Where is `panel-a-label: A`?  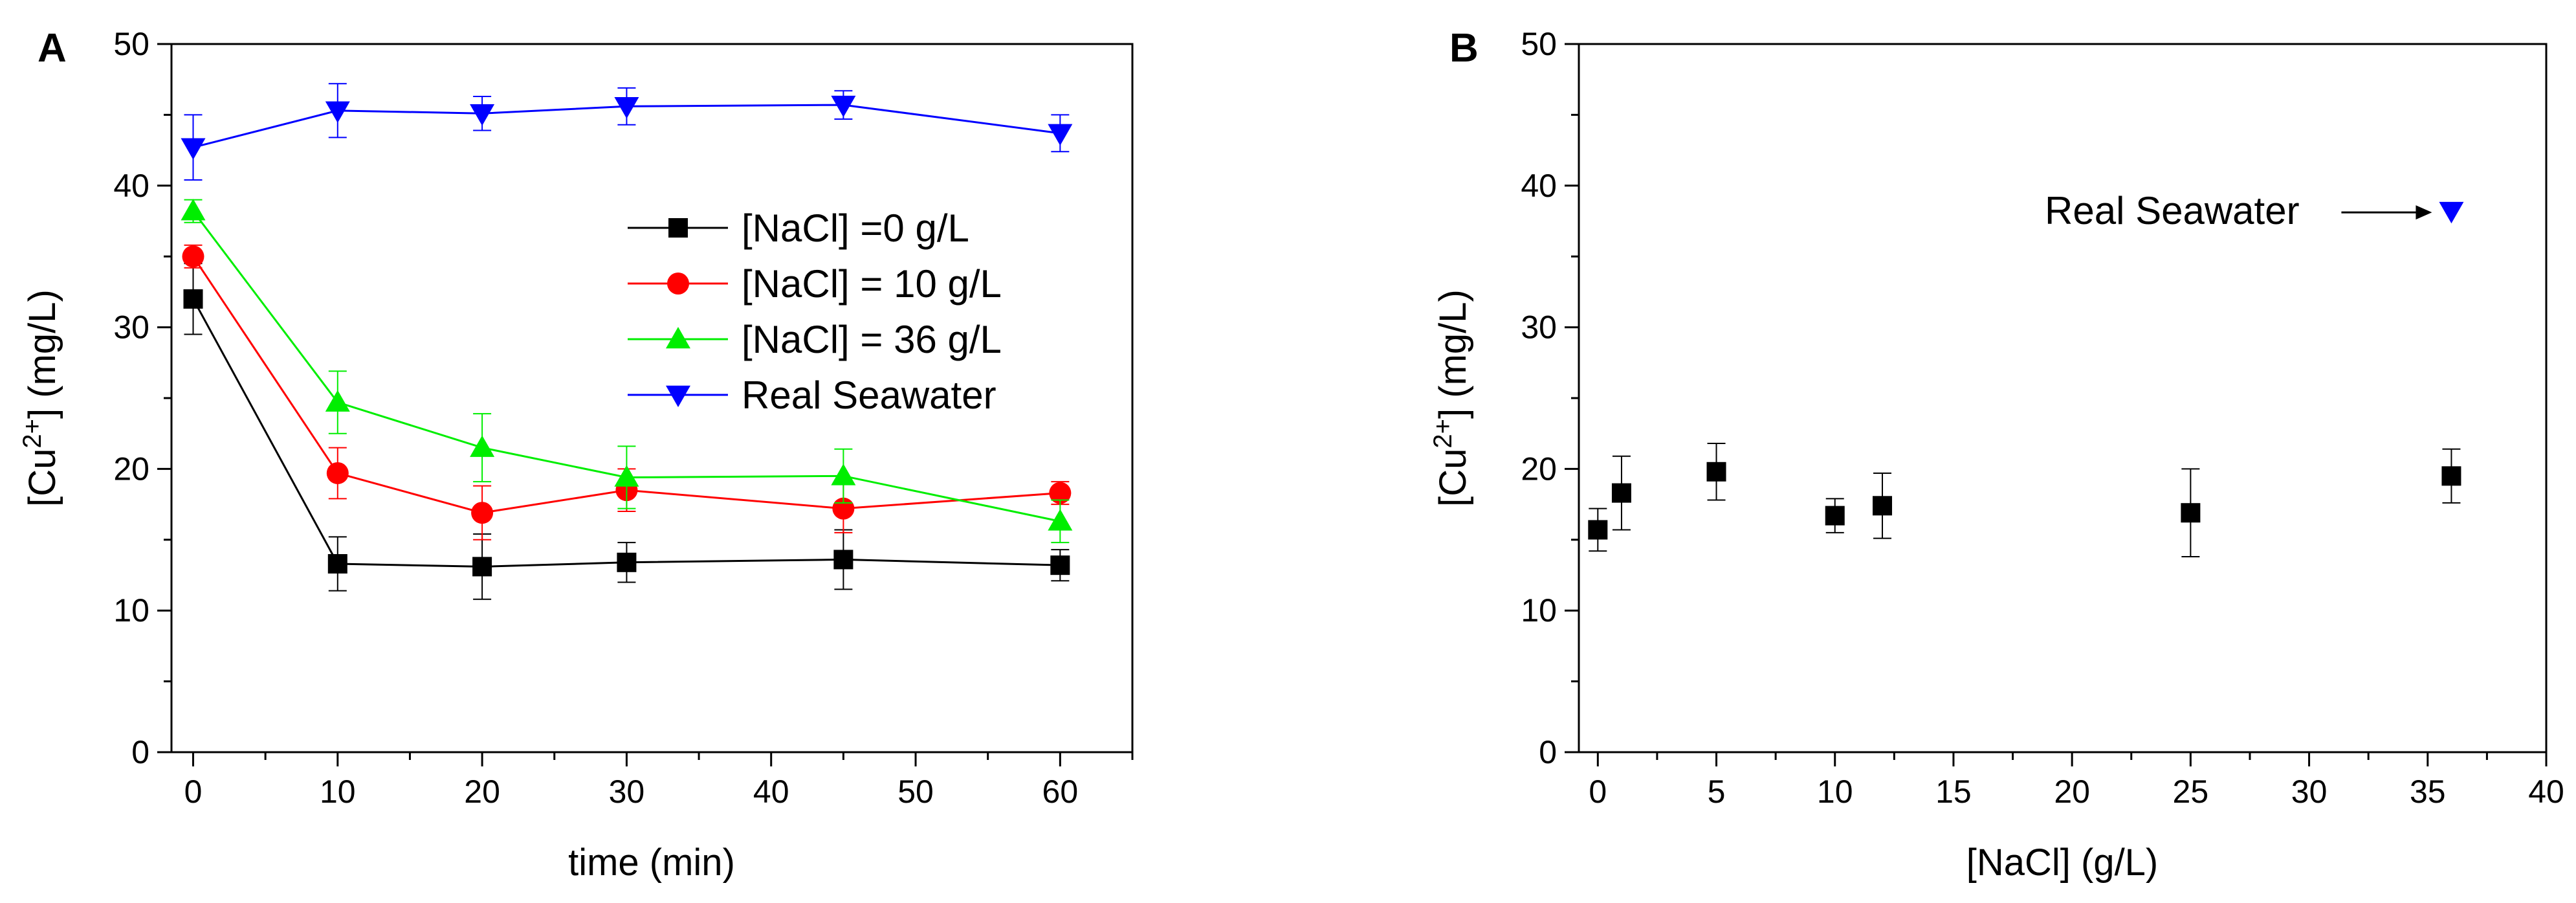 panel-a-label: A is located at coordinates (52, 49).